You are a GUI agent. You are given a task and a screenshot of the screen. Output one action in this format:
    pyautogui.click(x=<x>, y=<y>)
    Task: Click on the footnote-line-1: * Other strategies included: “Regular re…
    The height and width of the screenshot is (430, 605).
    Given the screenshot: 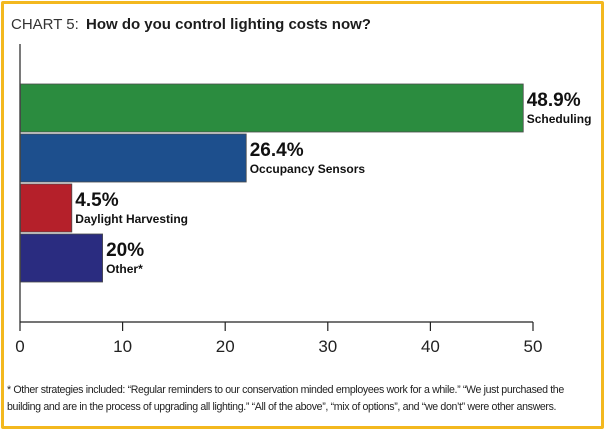 What is the action you would take?
    pyautogui.click(x=285, y=390)
    